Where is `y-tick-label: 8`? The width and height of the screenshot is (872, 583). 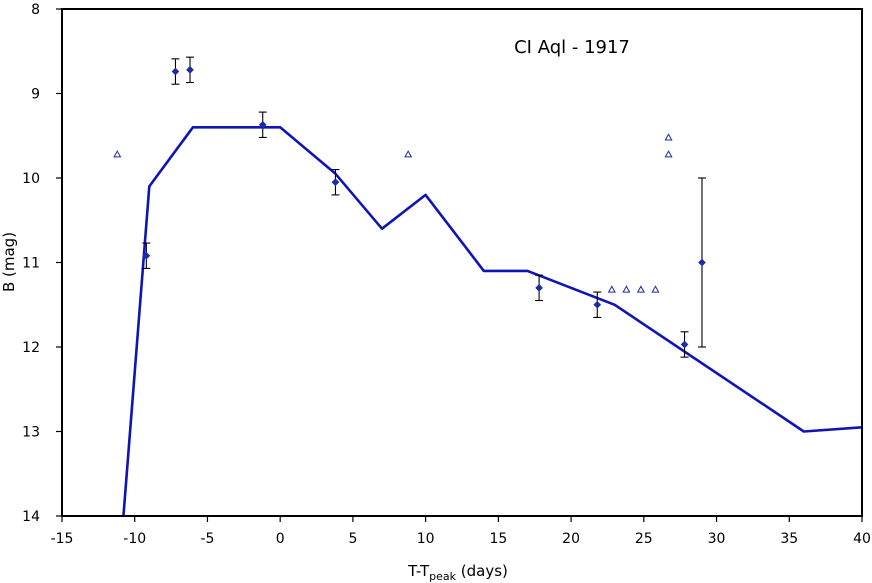
y-tick-label: 8 is located at coordinates (35, 10).